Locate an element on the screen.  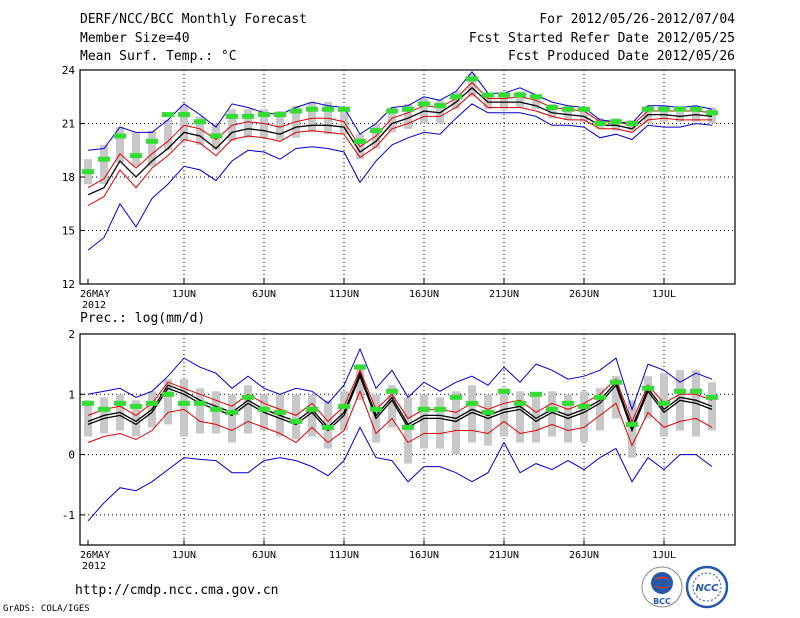
chart-title: DERF/NCC/BCC Monthly Forecast is located at coordinates (193, 19).